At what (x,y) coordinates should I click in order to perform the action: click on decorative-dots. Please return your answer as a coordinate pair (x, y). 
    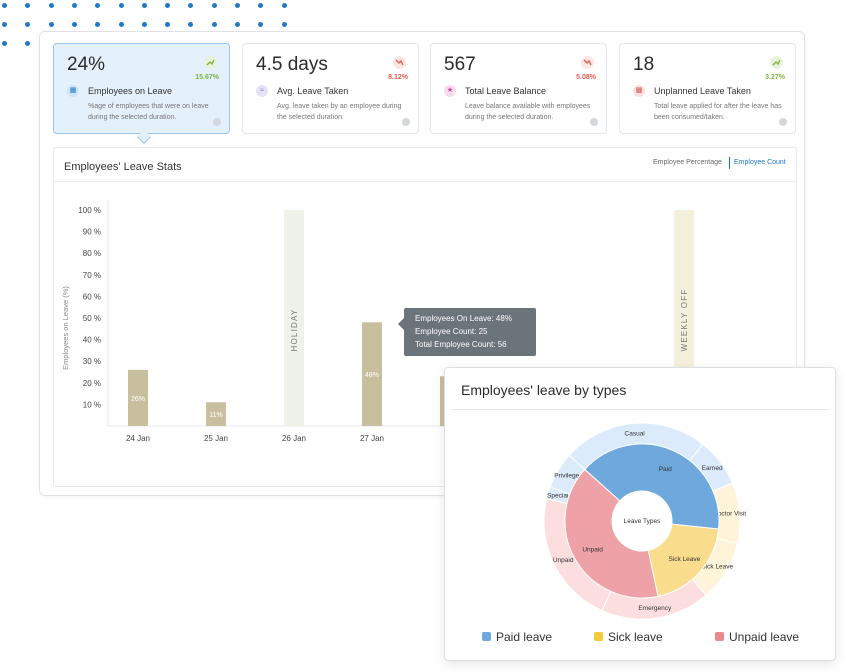
    Looking at the image, I should click on (150, 35).